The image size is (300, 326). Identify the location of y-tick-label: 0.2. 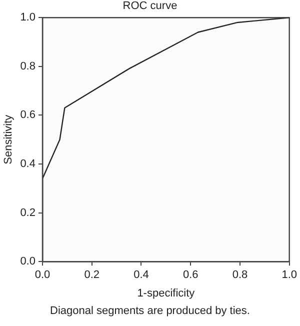
(28, 212).